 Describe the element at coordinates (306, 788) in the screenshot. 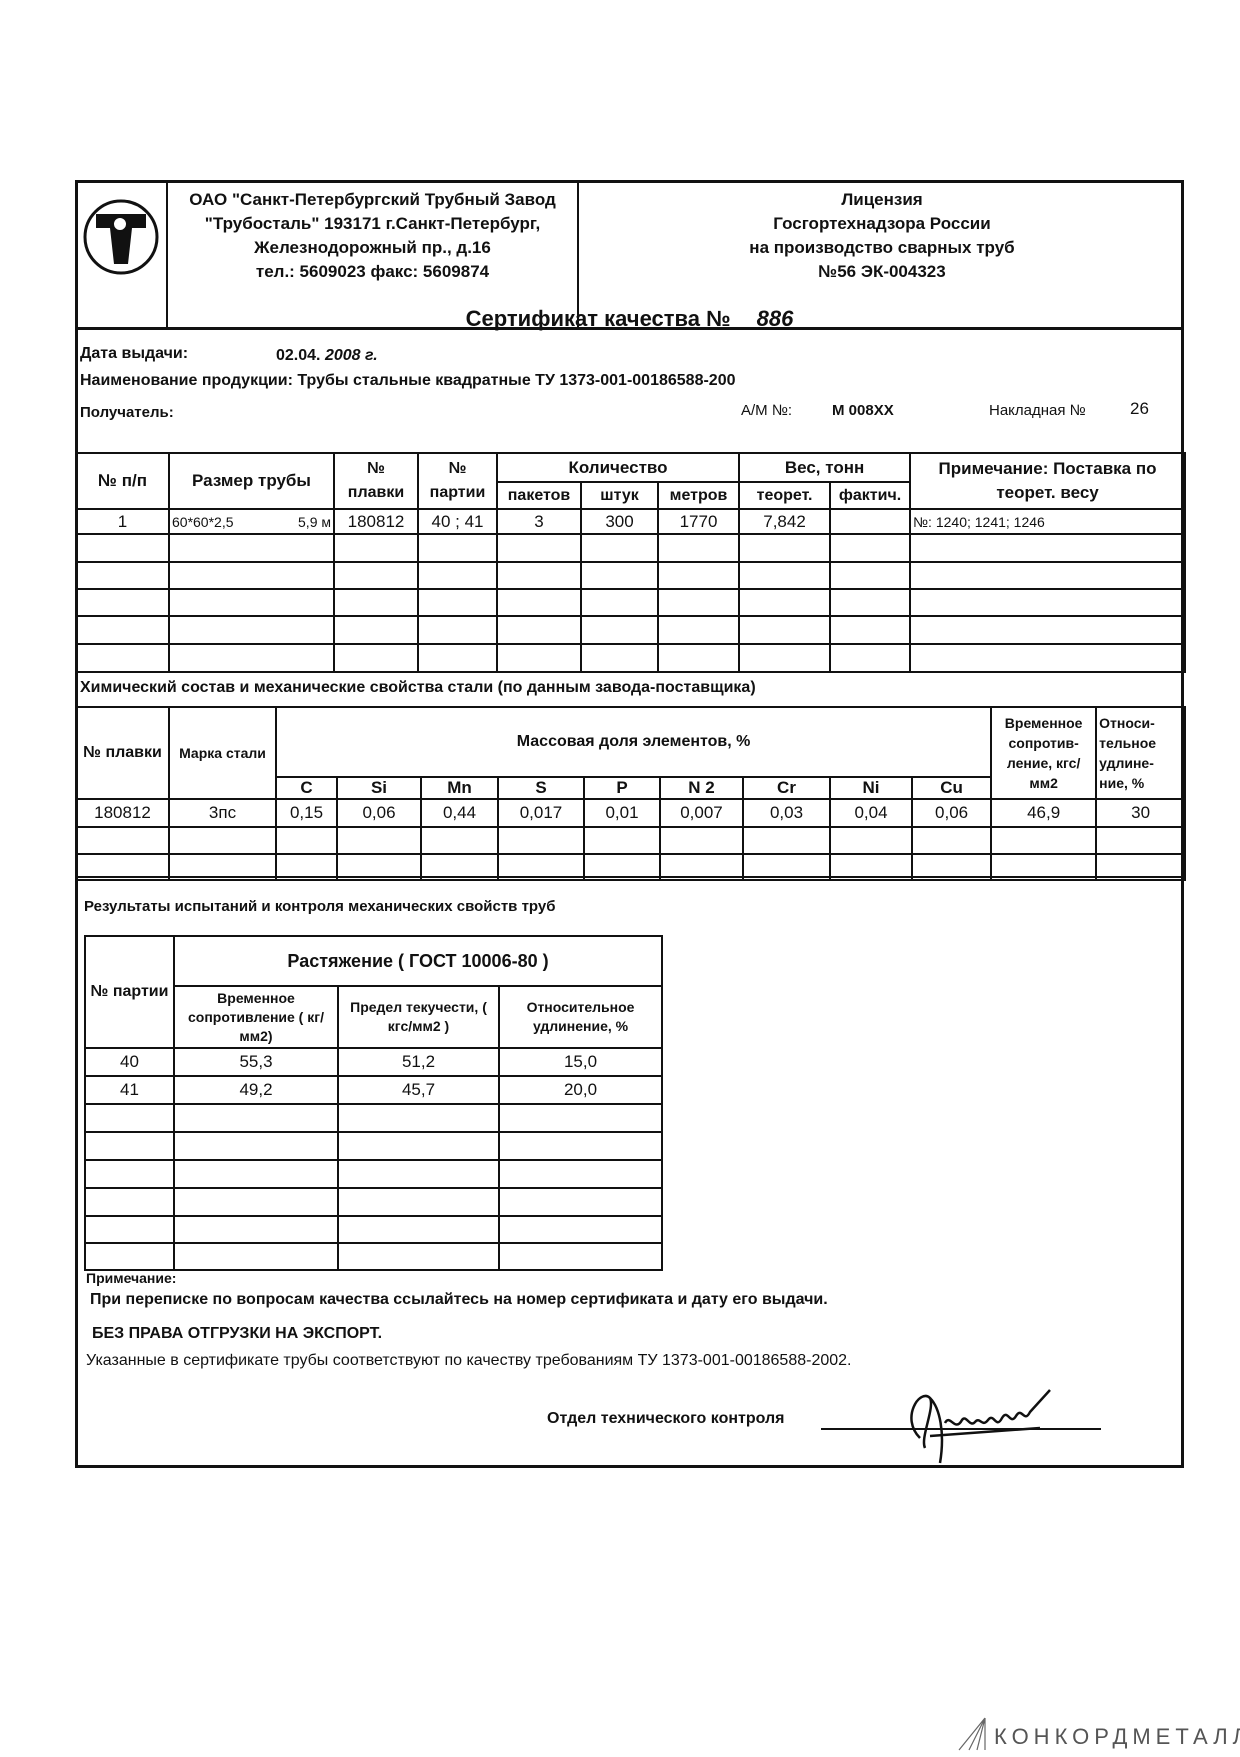

I see `header-element-c: C` at that location.